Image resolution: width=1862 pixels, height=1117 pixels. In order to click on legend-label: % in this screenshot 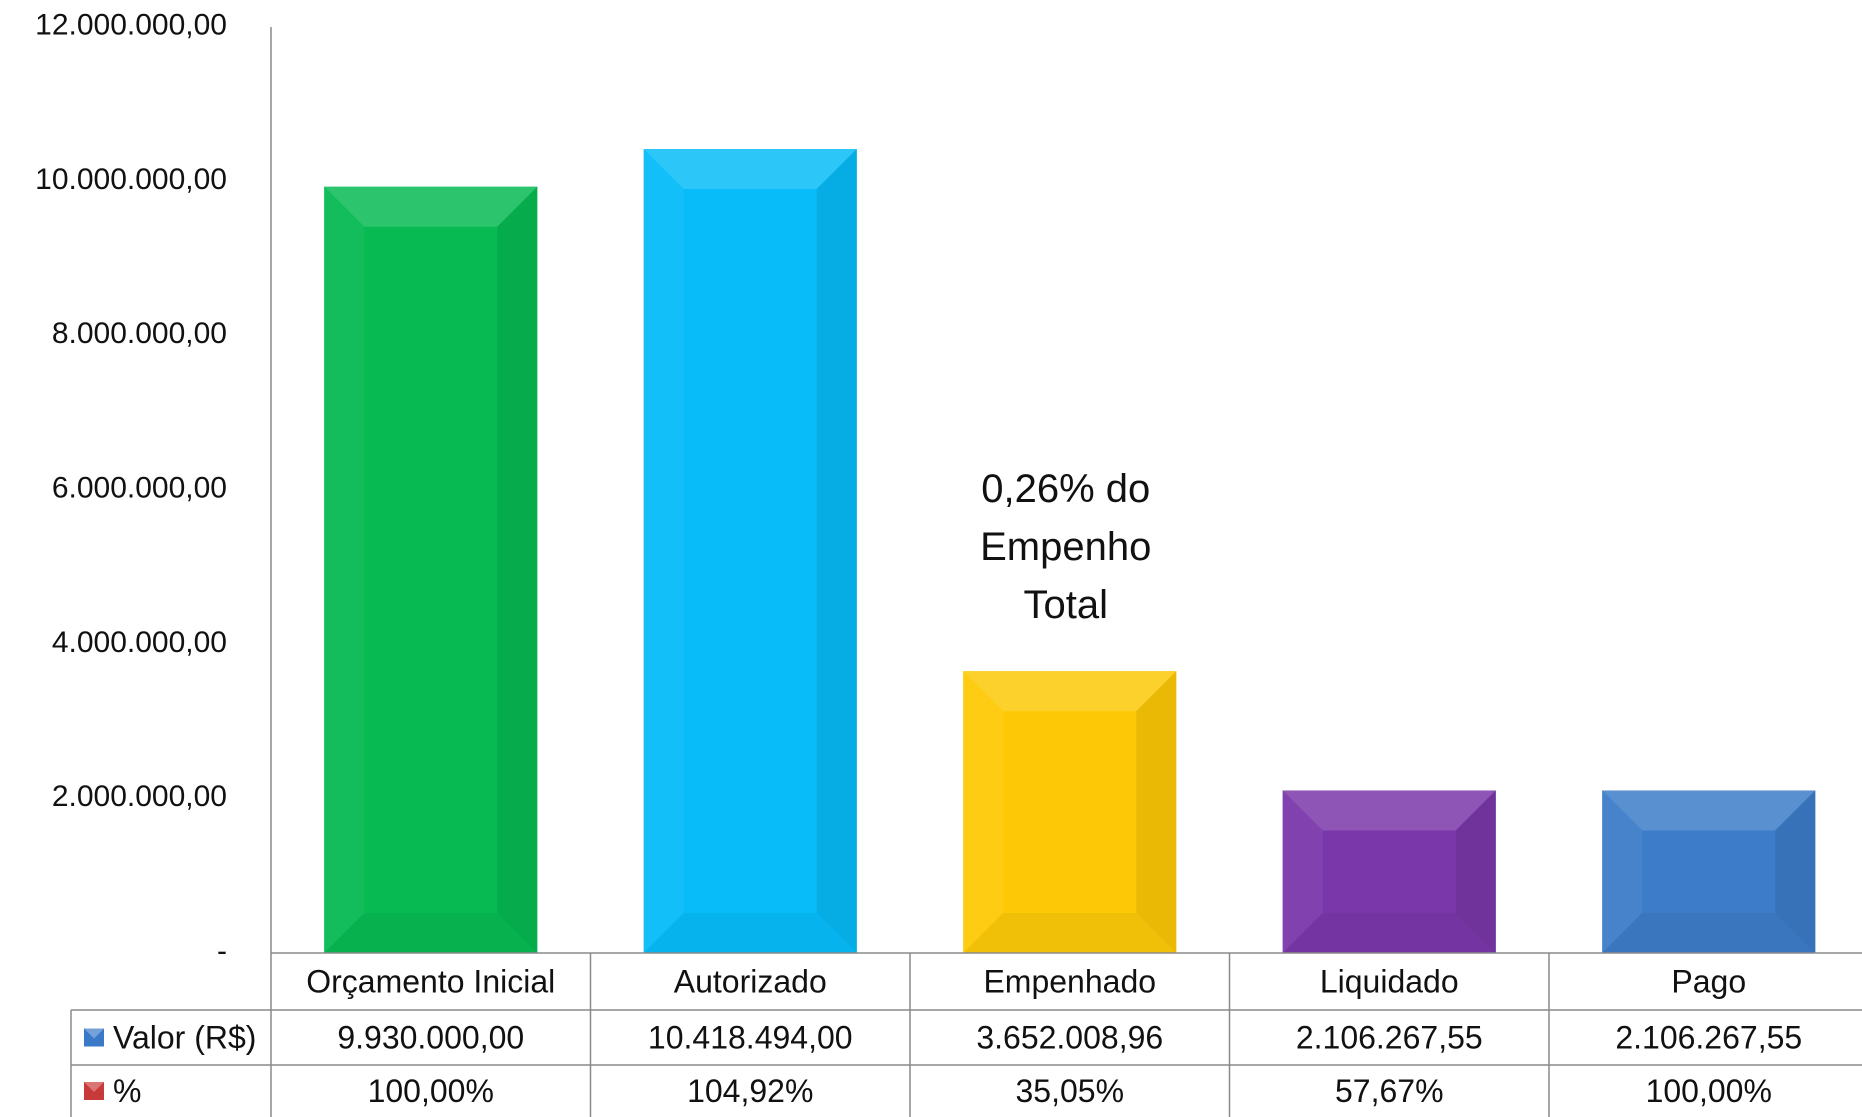, I will do `click(127, 1091)`.